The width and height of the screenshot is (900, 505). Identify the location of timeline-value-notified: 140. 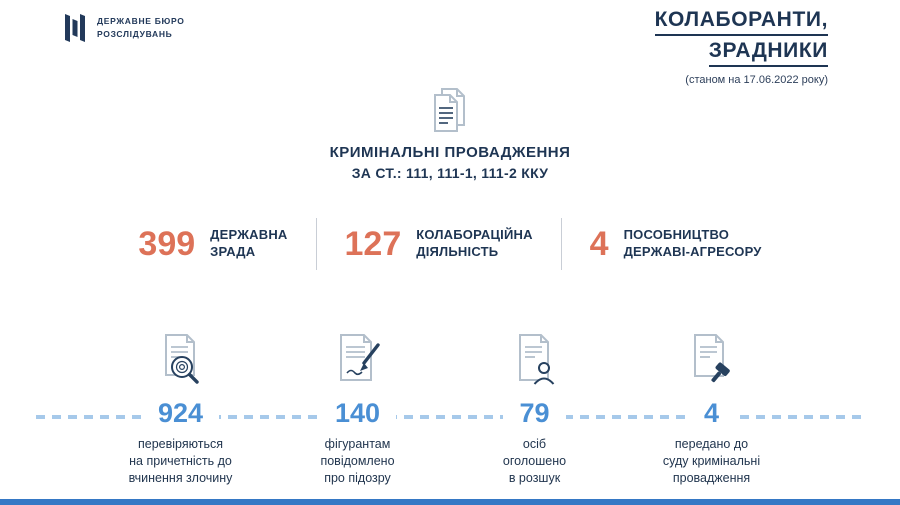
(357, 413).